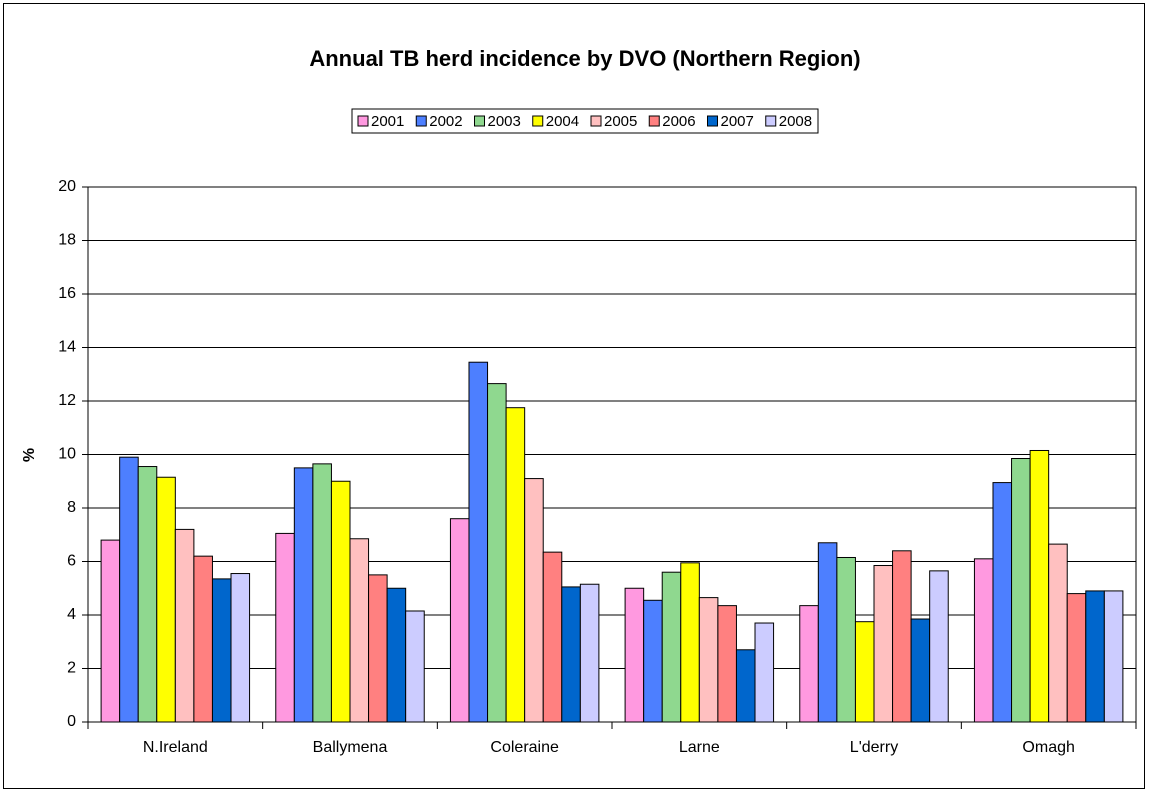 The image size is (1149, 792). Describe the element at coordinates (699, 747) in the screenshot. I see `x-tick-label: Larne` at that location.